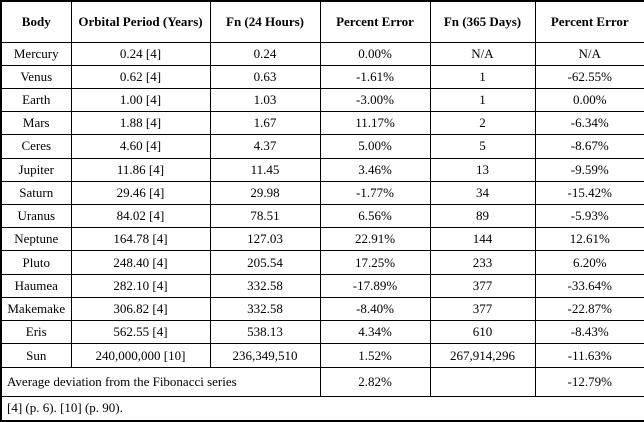  I want to click on table-cell: 12.61%, so click(589, 239).